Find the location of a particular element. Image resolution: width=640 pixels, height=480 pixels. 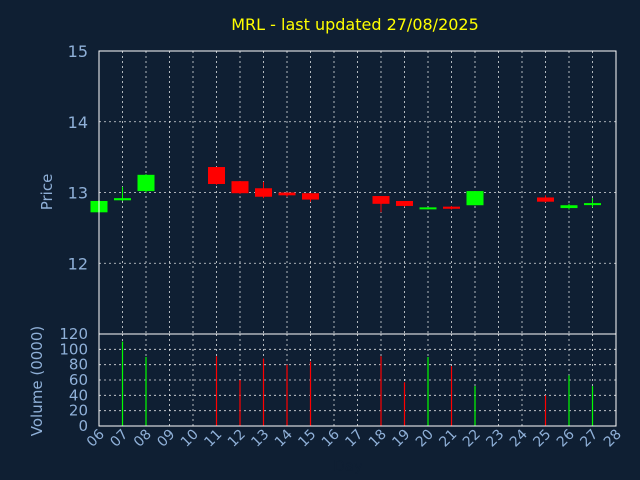

x-tick-label: 17 is located at coordinates (354, 439).